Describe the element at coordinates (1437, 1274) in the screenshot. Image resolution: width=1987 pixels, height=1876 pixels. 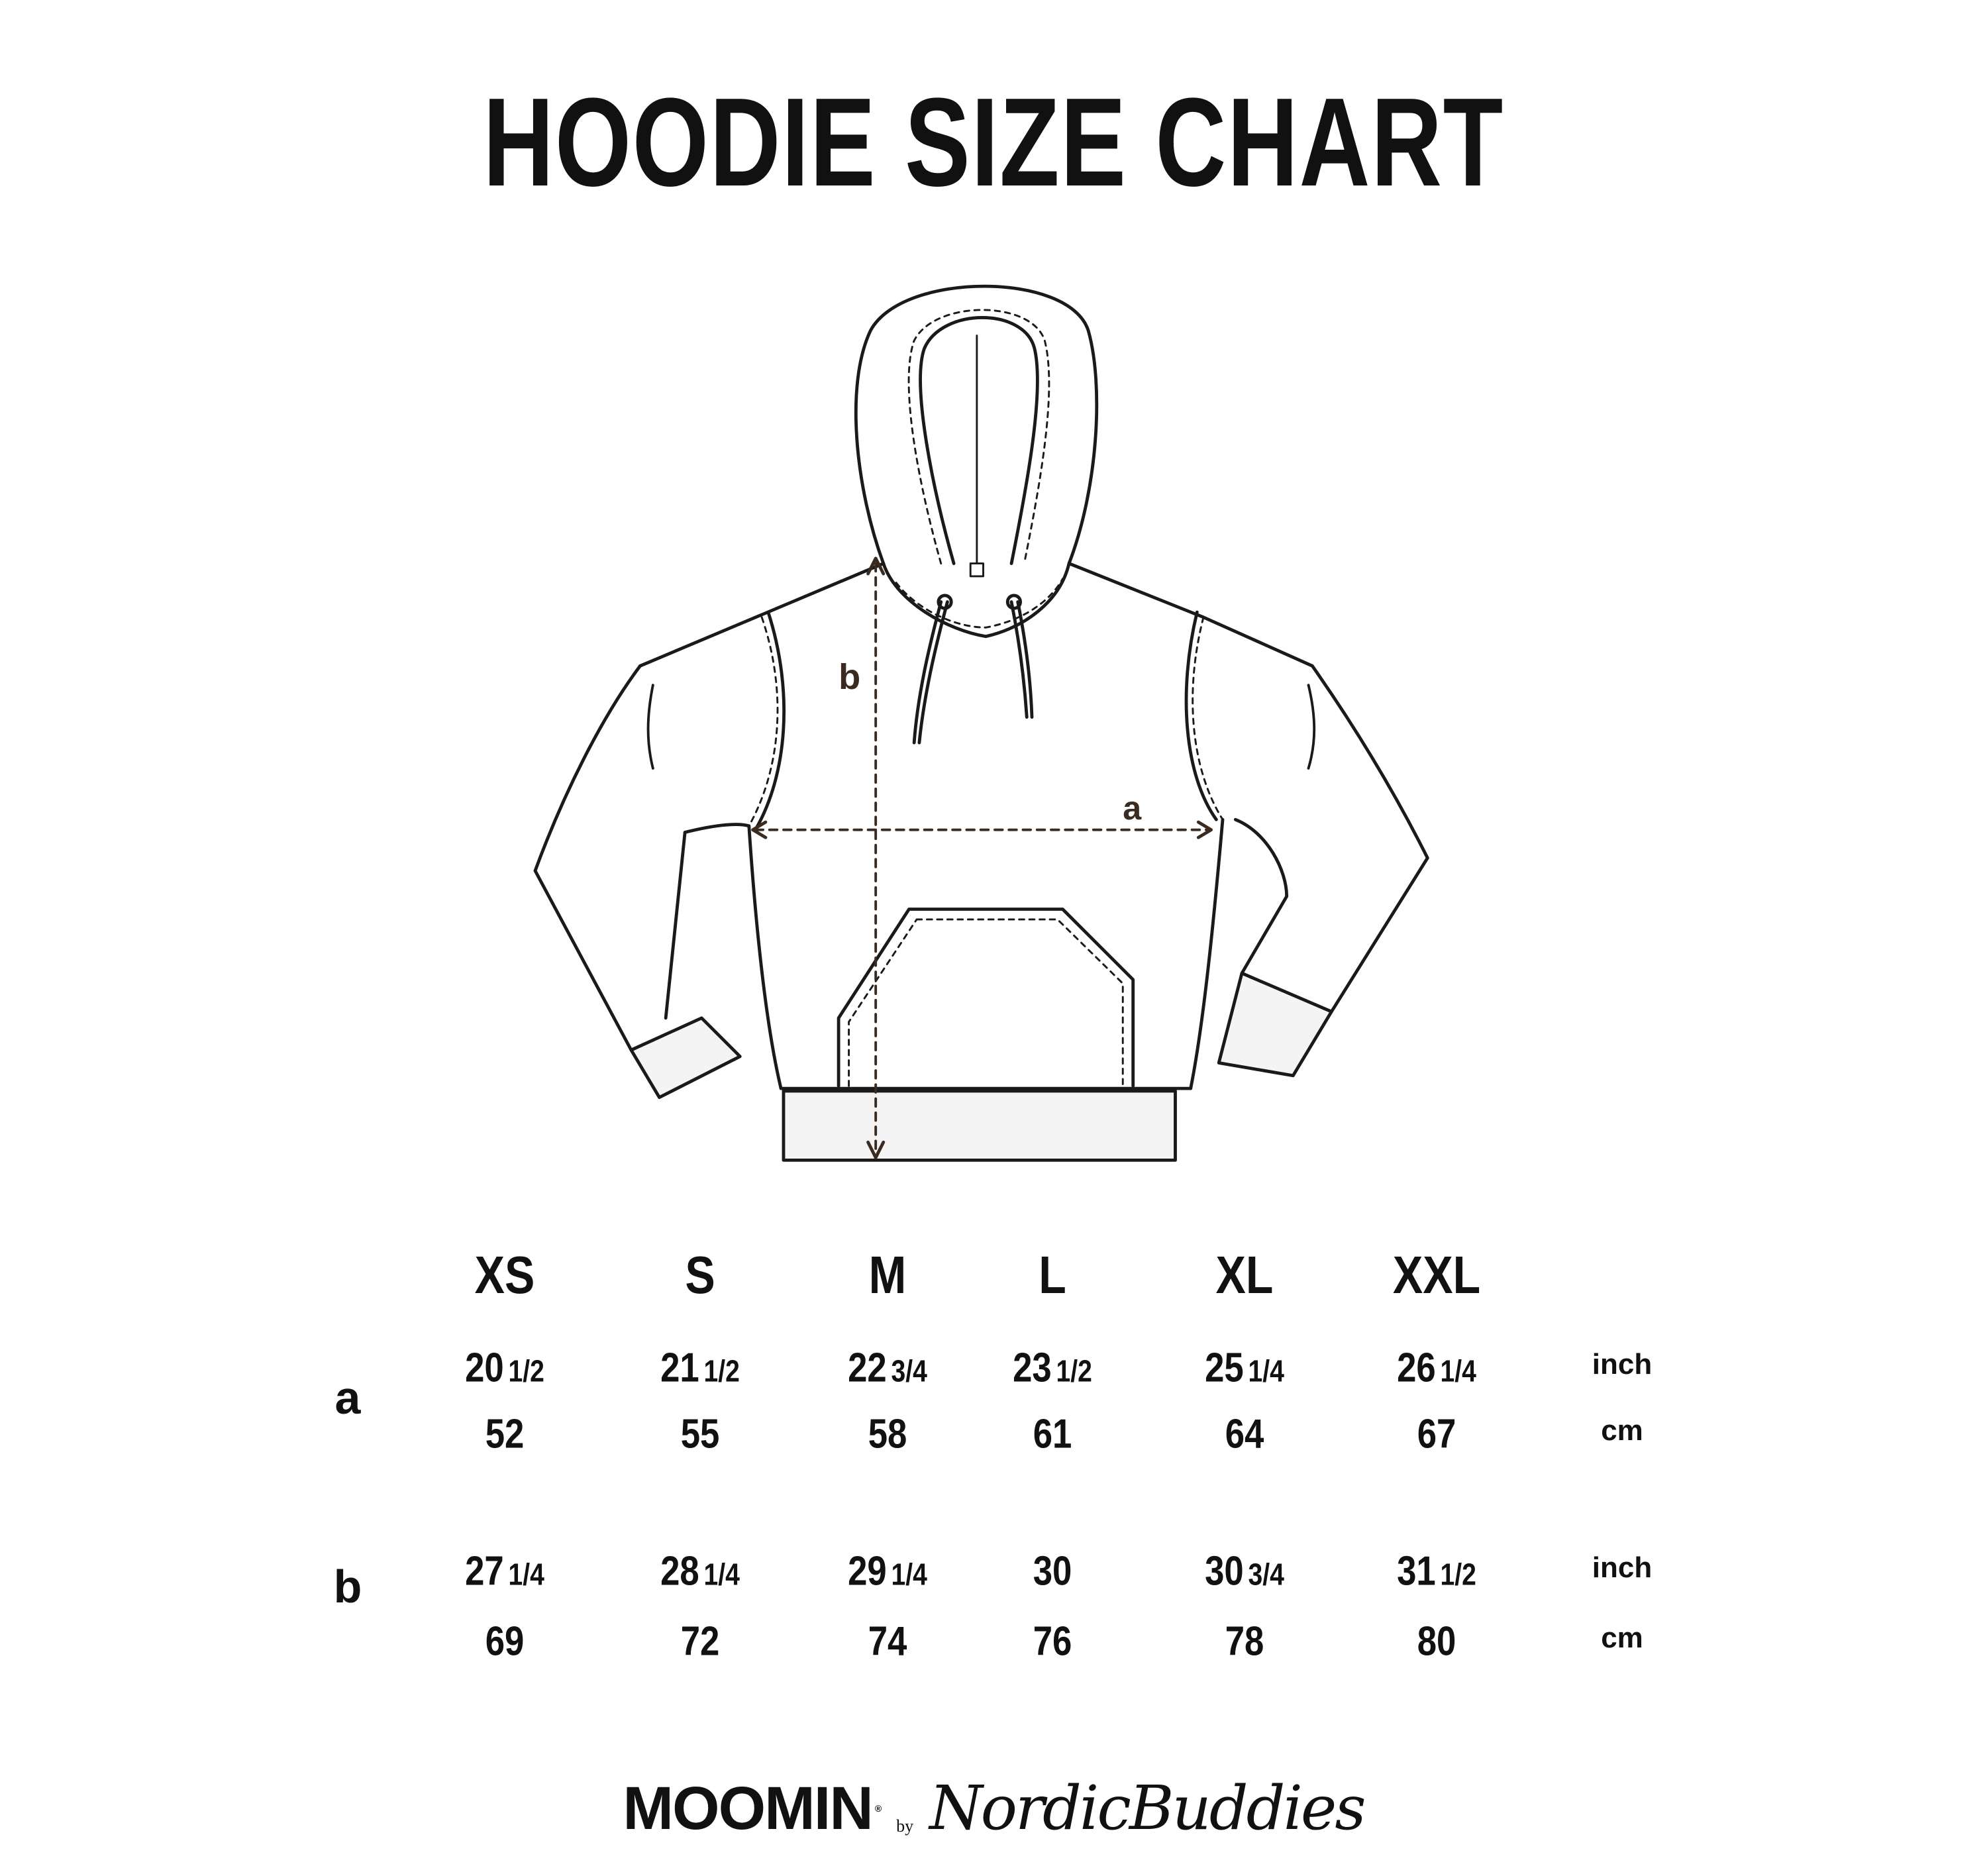
I see `size-header: XXL` at that location.